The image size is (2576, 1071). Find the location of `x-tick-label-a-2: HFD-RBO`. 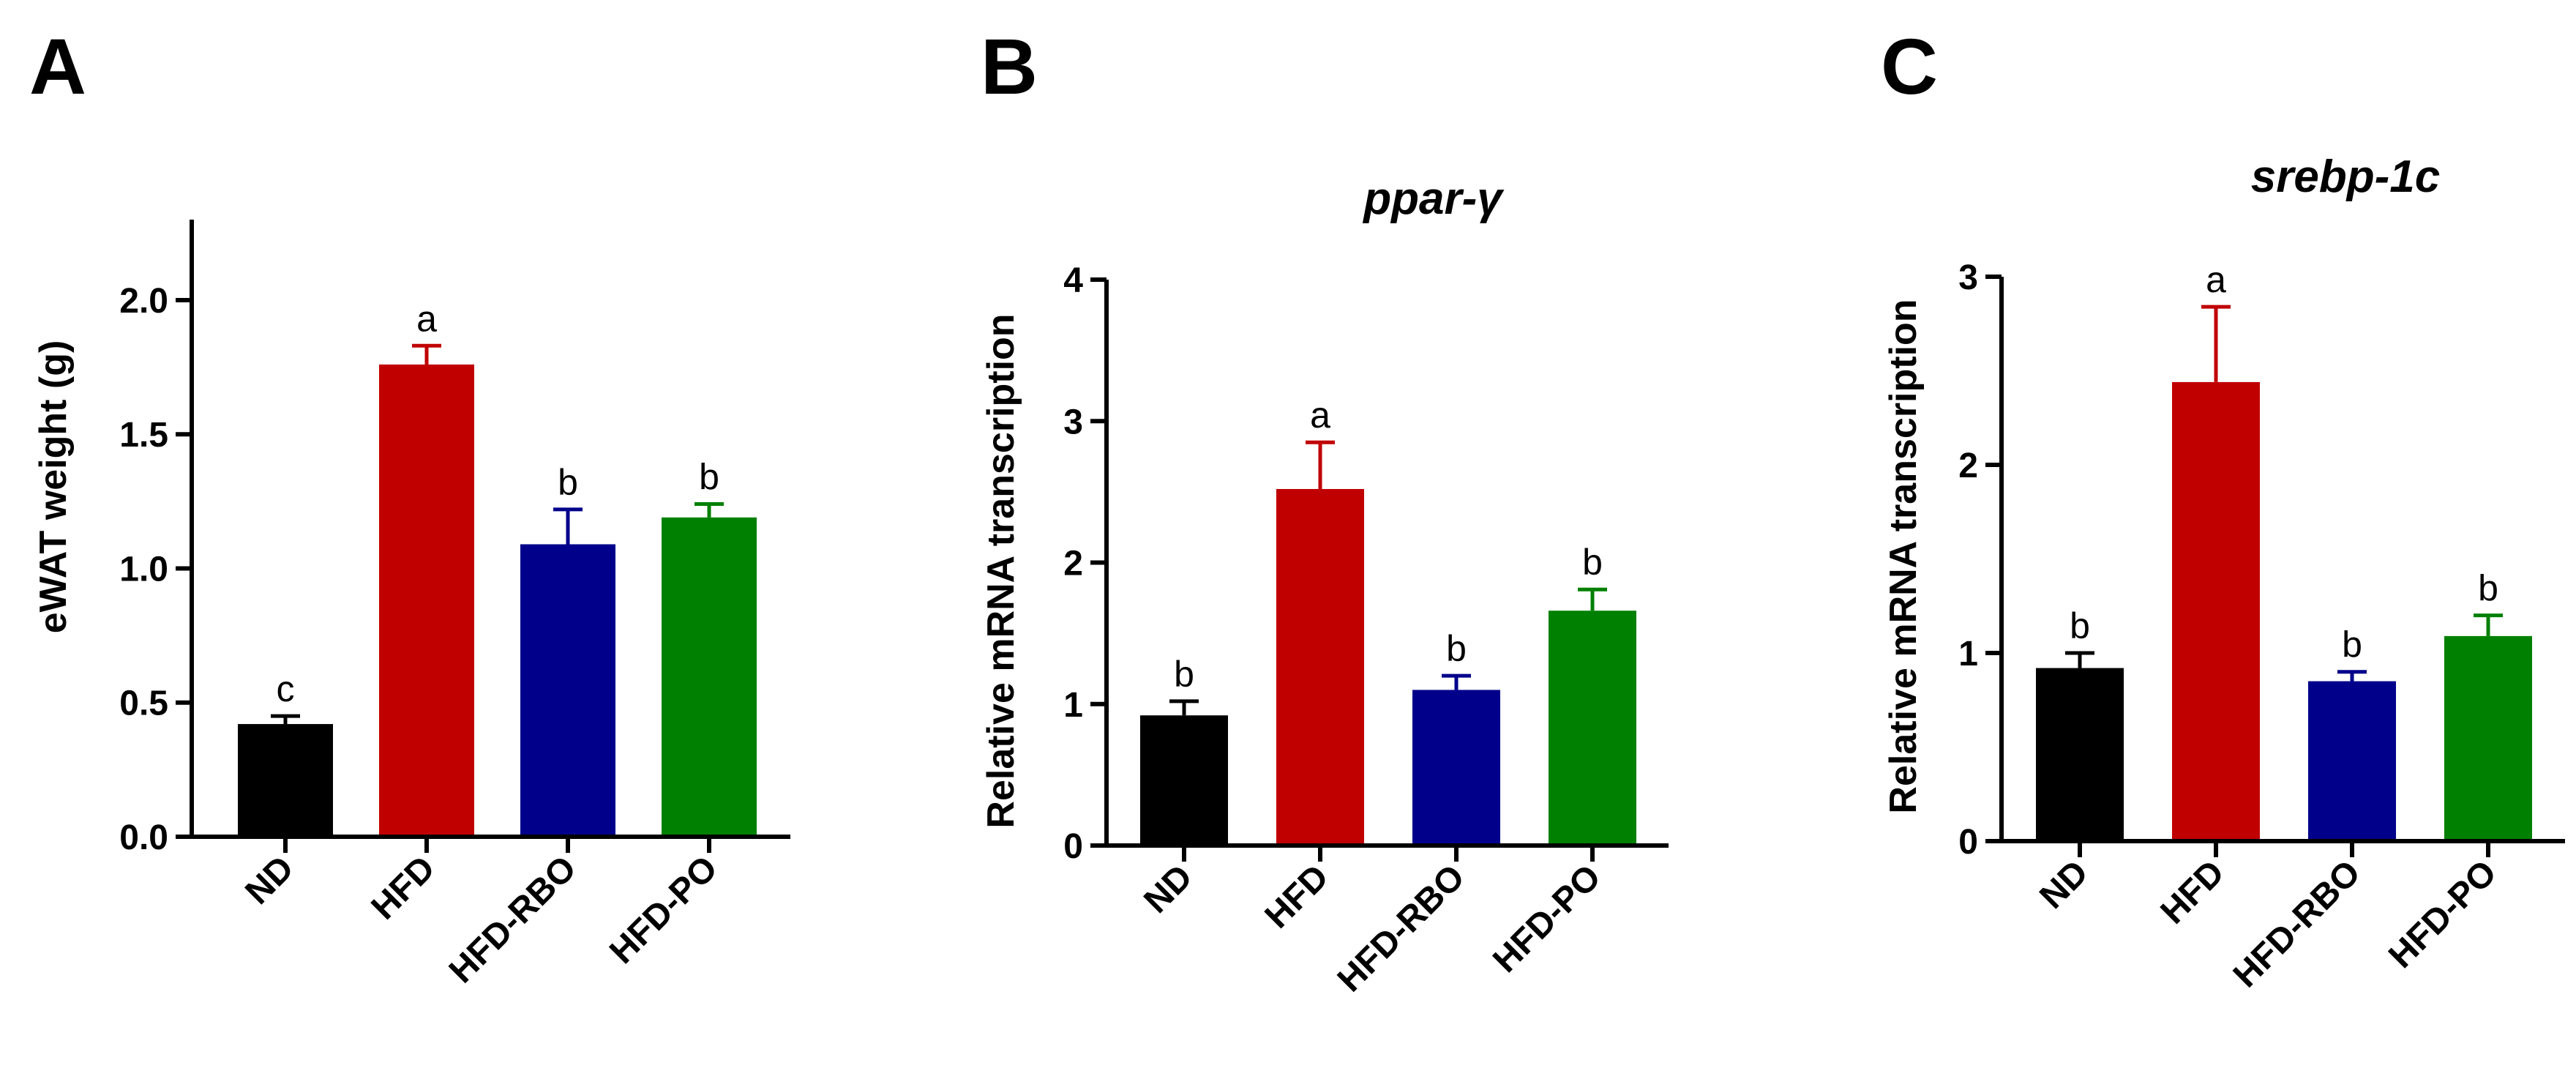

x-tick-label-a-2: HFD-RBO is located at coordinates (513, 919).